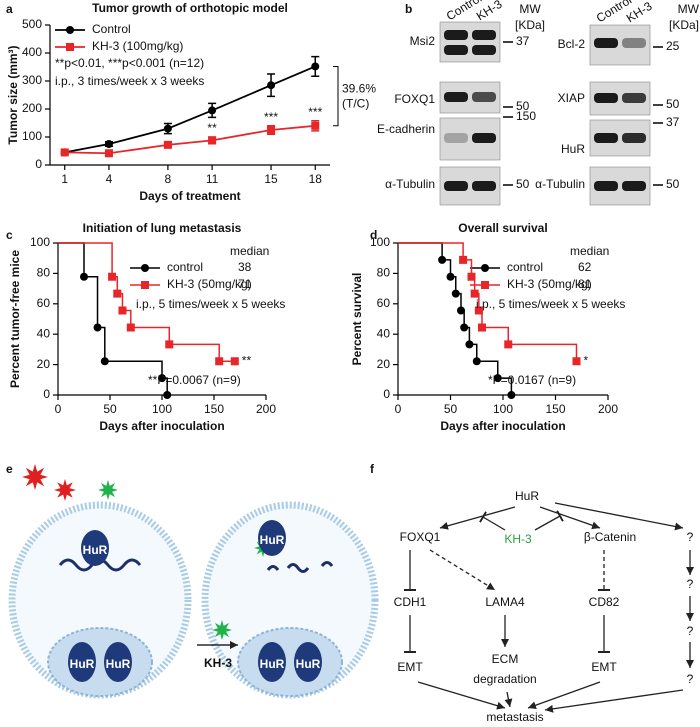 The image size is (700, 727). Describe the element at coordinates (549, 520) in the screenshot. I see `inhibition` at that location.